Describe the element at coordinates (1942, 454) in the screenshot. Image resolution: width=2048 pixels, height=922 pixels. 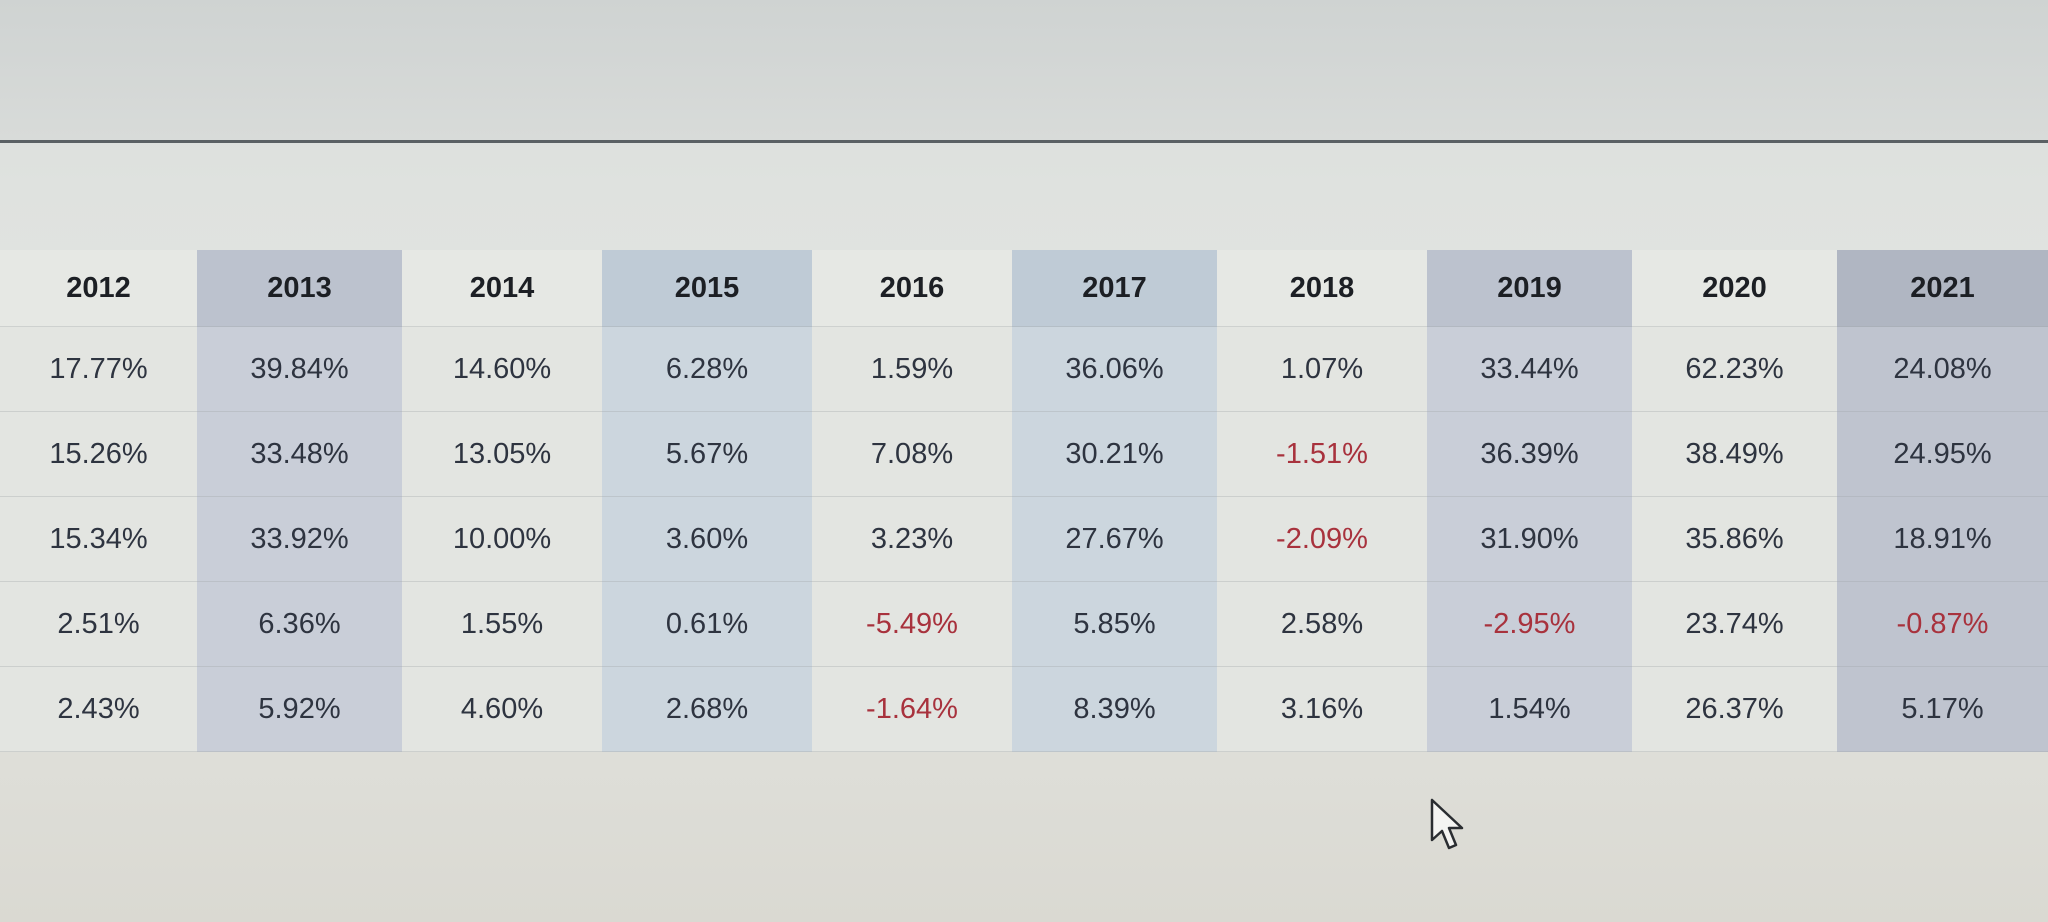
I see `return-cell: 24.95%` at that location.